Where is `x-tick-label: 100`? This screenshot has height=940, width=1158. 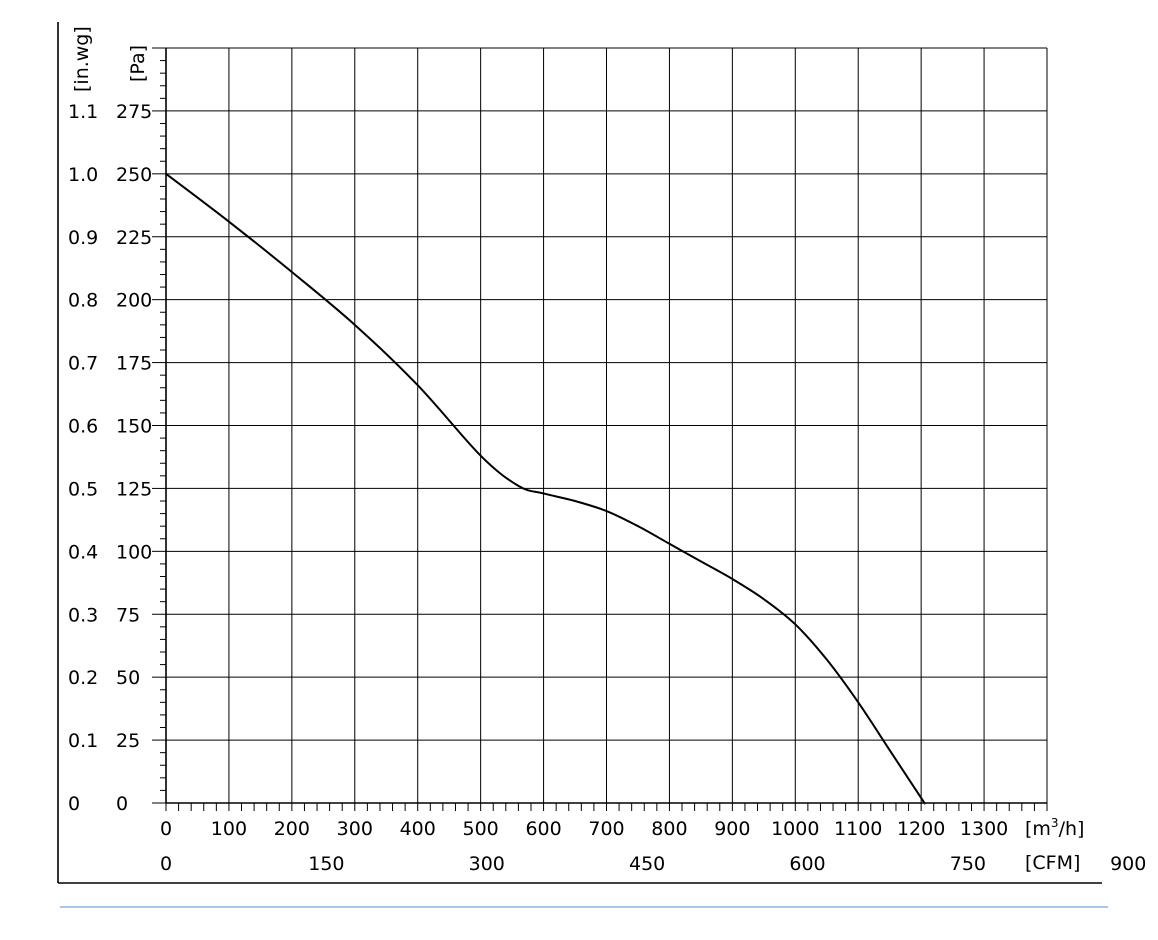
x-tick-label: 100 is located at coordinates (229, 829).